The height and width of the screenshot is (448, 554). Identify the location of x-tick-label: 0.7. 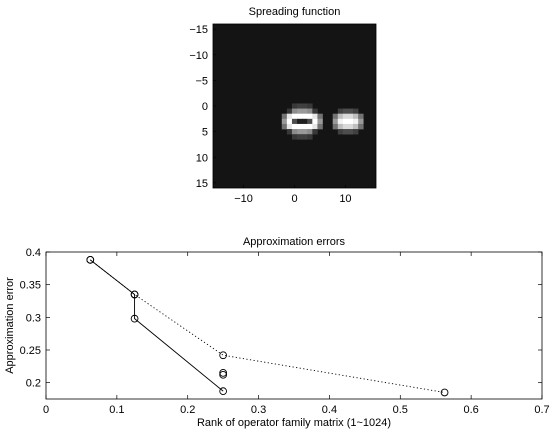
(541, 410).